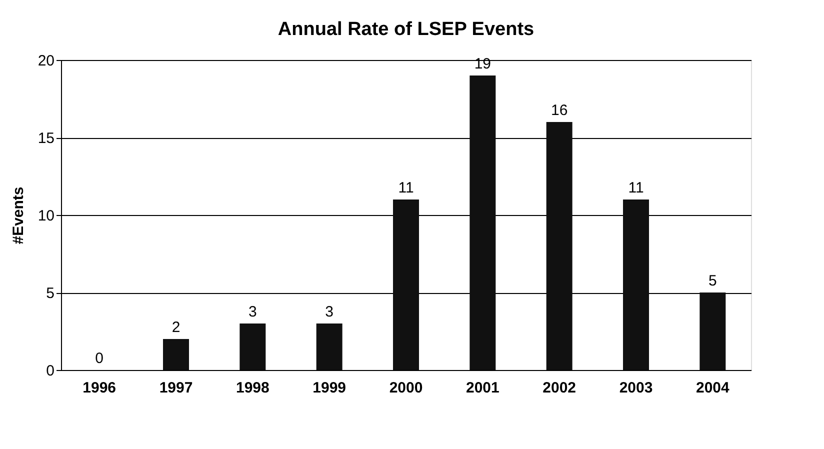  Describe the element at coordinates (329, 388) in the screenshot. I see `x-tick-label: 1999` at that location.